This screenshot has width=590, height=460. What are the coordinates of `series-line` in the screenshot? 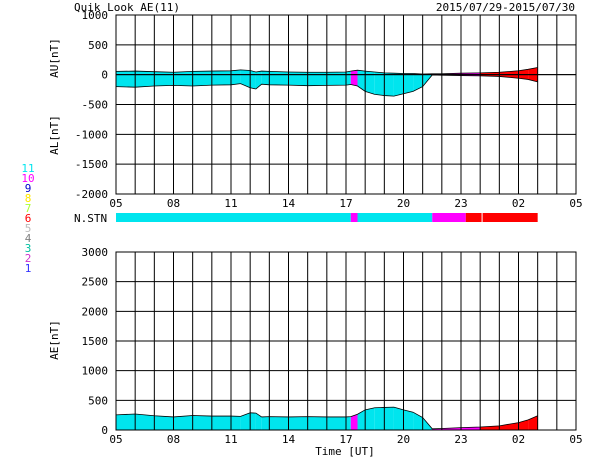 It's located at (326, 71).